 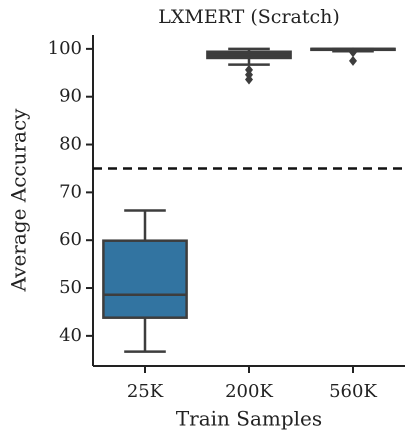 What do you see at coordinates (70, 239) in the screenshot?
I see `y-tick-label: 60` at bounding box center [70, 239].